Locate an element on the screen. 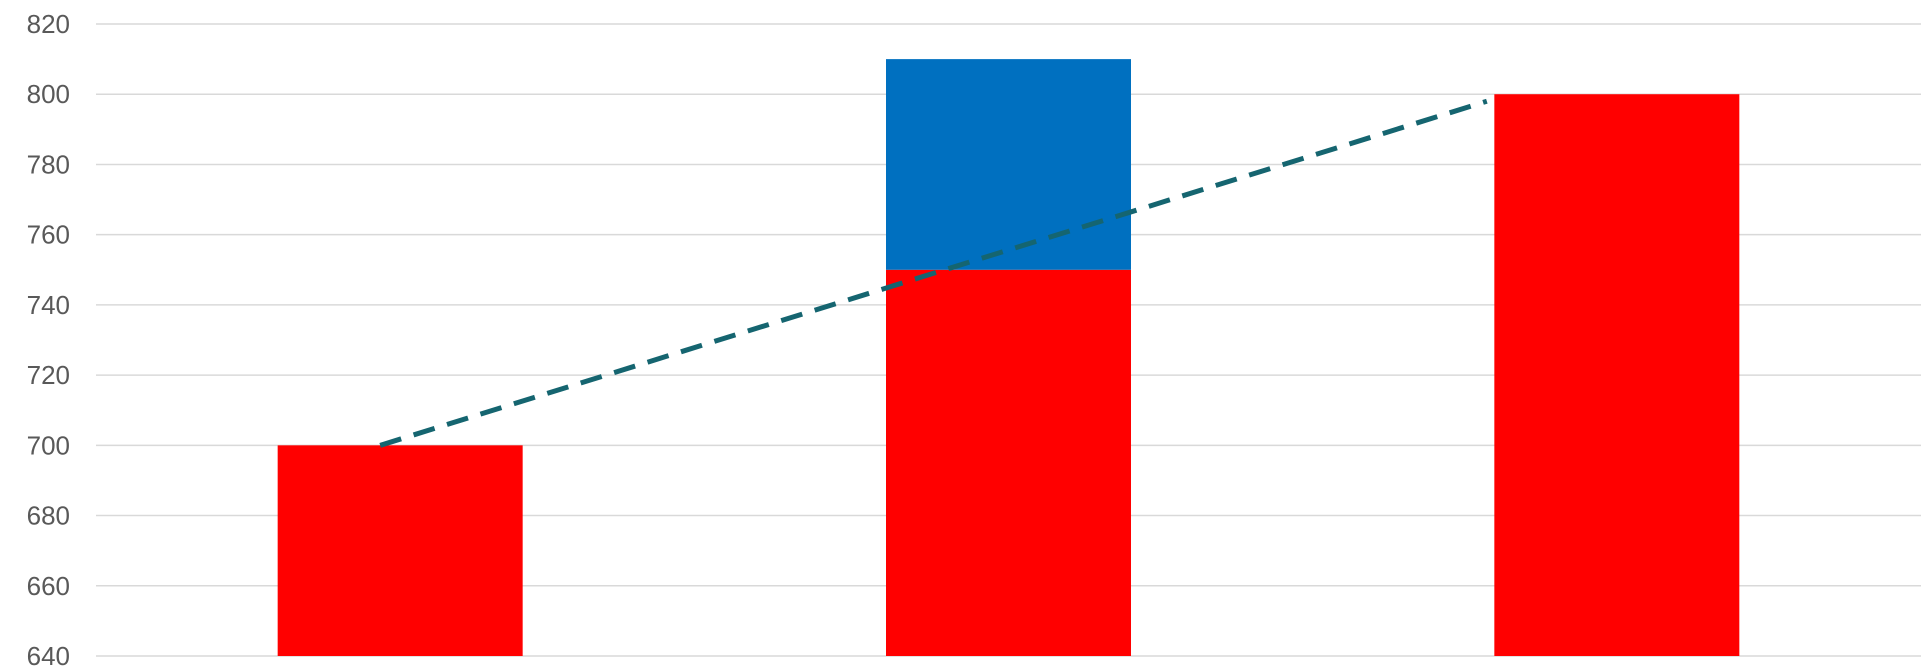 This screenshot has height=671, width=1921. y-tick-label: 720 is located at coordinates (48, 375).